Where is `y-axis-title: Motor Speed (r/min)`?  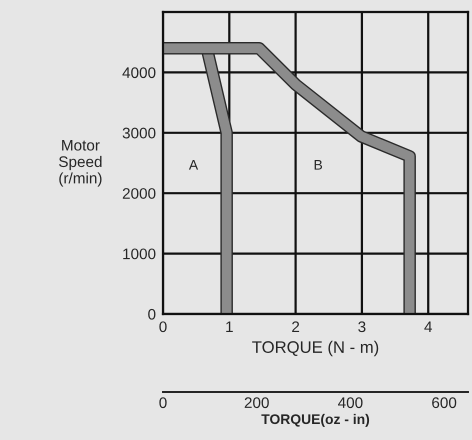 y-axis-title: Motor Speed (r/min) is located at coordinates (80, 163).